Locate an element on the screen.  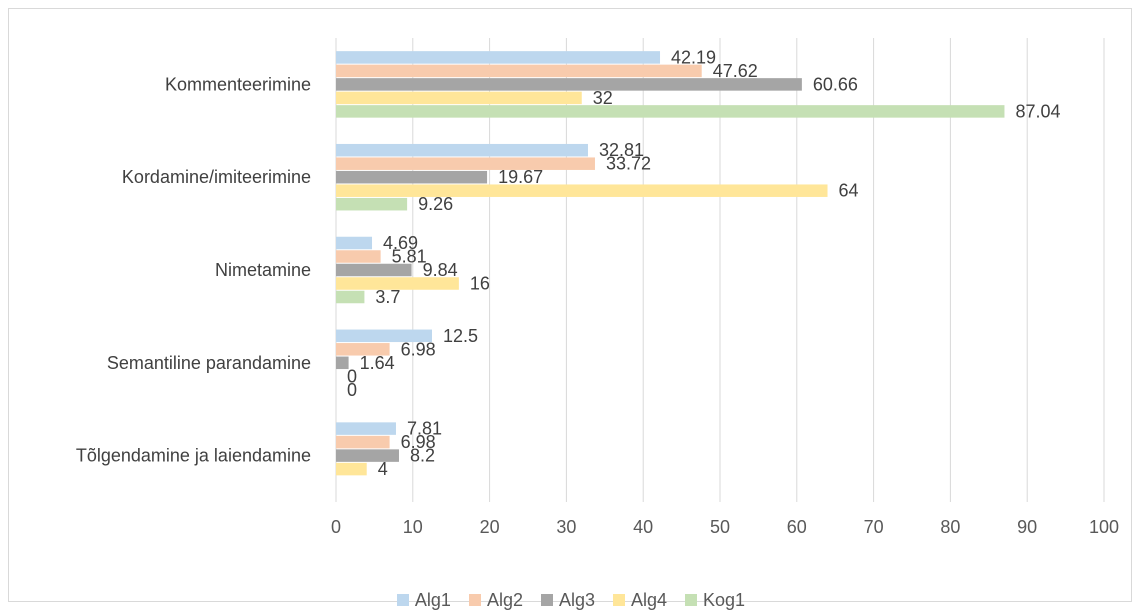
legend-item-alg2: Alg2 is located at coordinates (495, 600).